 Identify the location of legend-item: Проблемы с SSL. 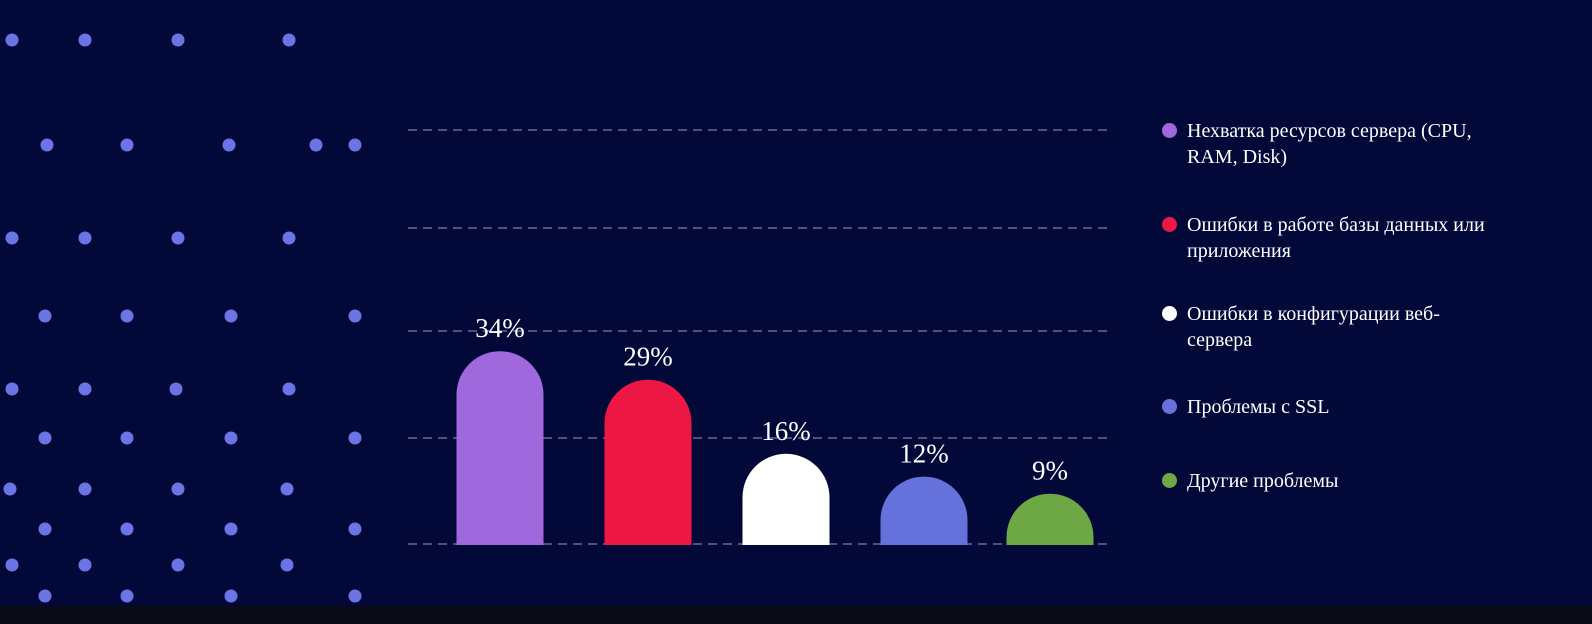
(1330, 407).